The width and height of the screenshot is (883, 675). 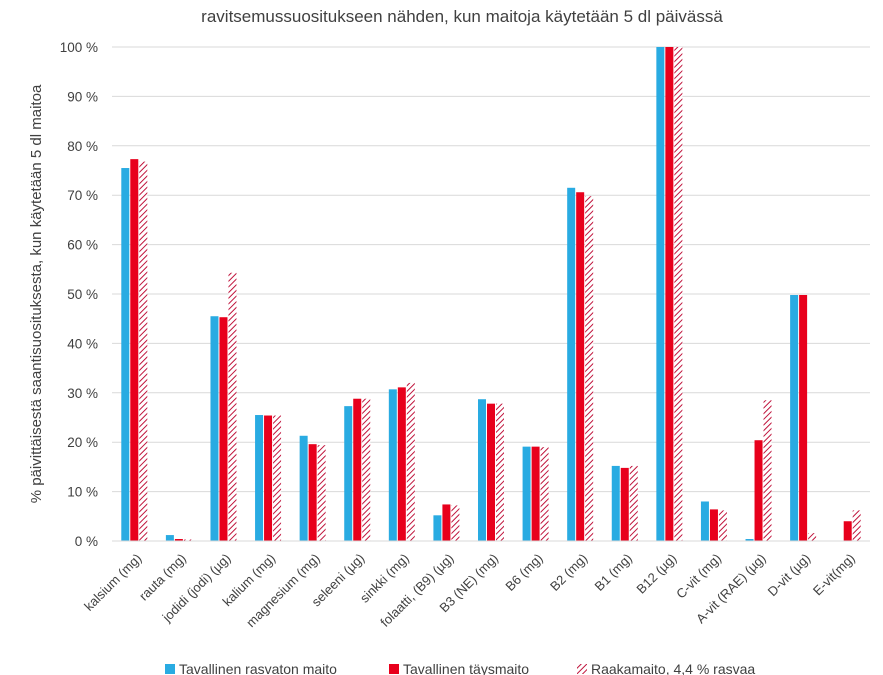 What do you see at coordinates (568, 572) in the screenshot?
I see `x-category-label: B2 (mg)` at bounding box center [568, 572].